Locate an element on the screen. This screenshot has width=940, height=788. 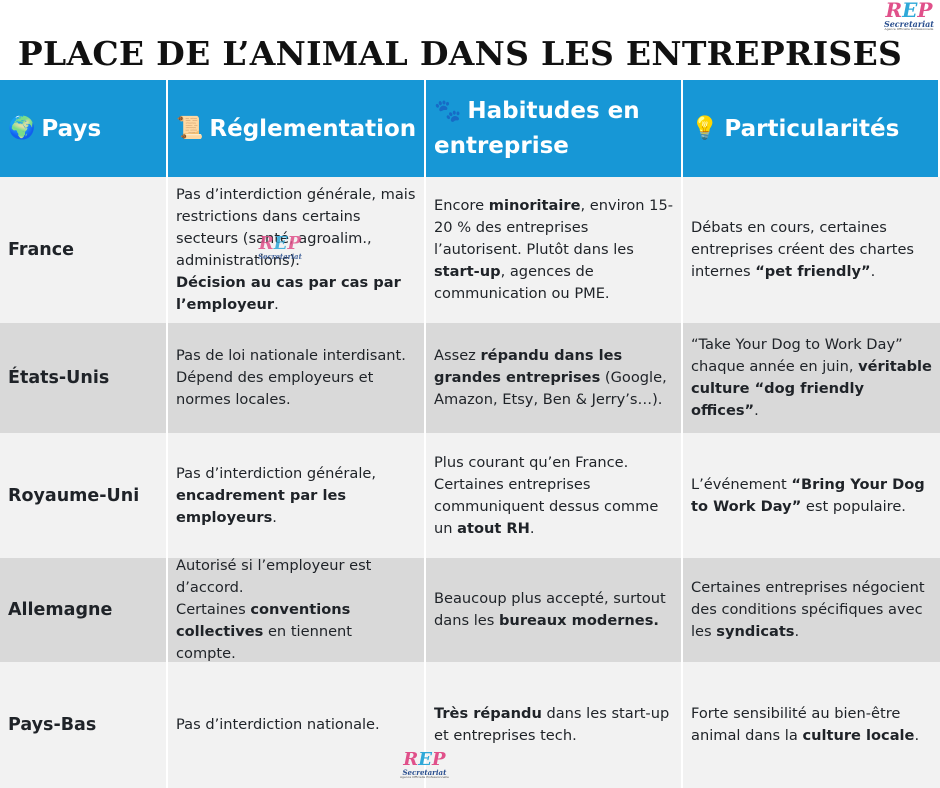
watermark-logo: REP Secretariat is located at coordinates (280, 247).